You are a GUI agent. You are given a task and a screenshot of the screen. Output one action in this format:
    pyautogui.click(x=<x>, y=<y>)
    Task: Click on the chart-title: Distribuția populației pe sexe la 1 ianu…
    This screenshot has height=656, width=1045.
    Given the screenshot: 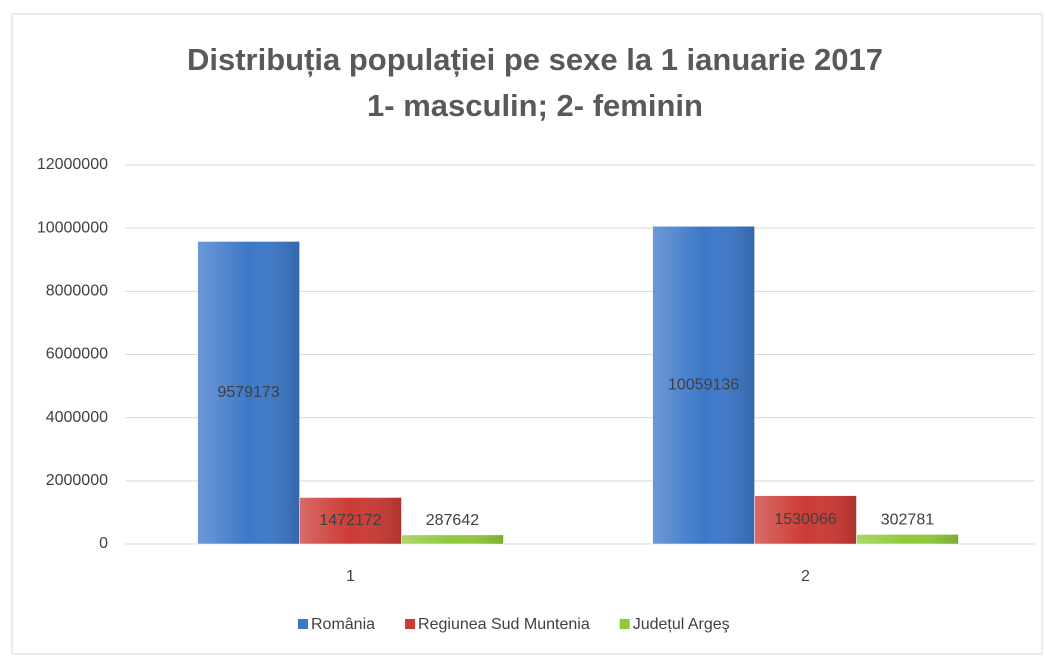 What is the action you would take?
    pyautogui.click(x=535, y=59)
    